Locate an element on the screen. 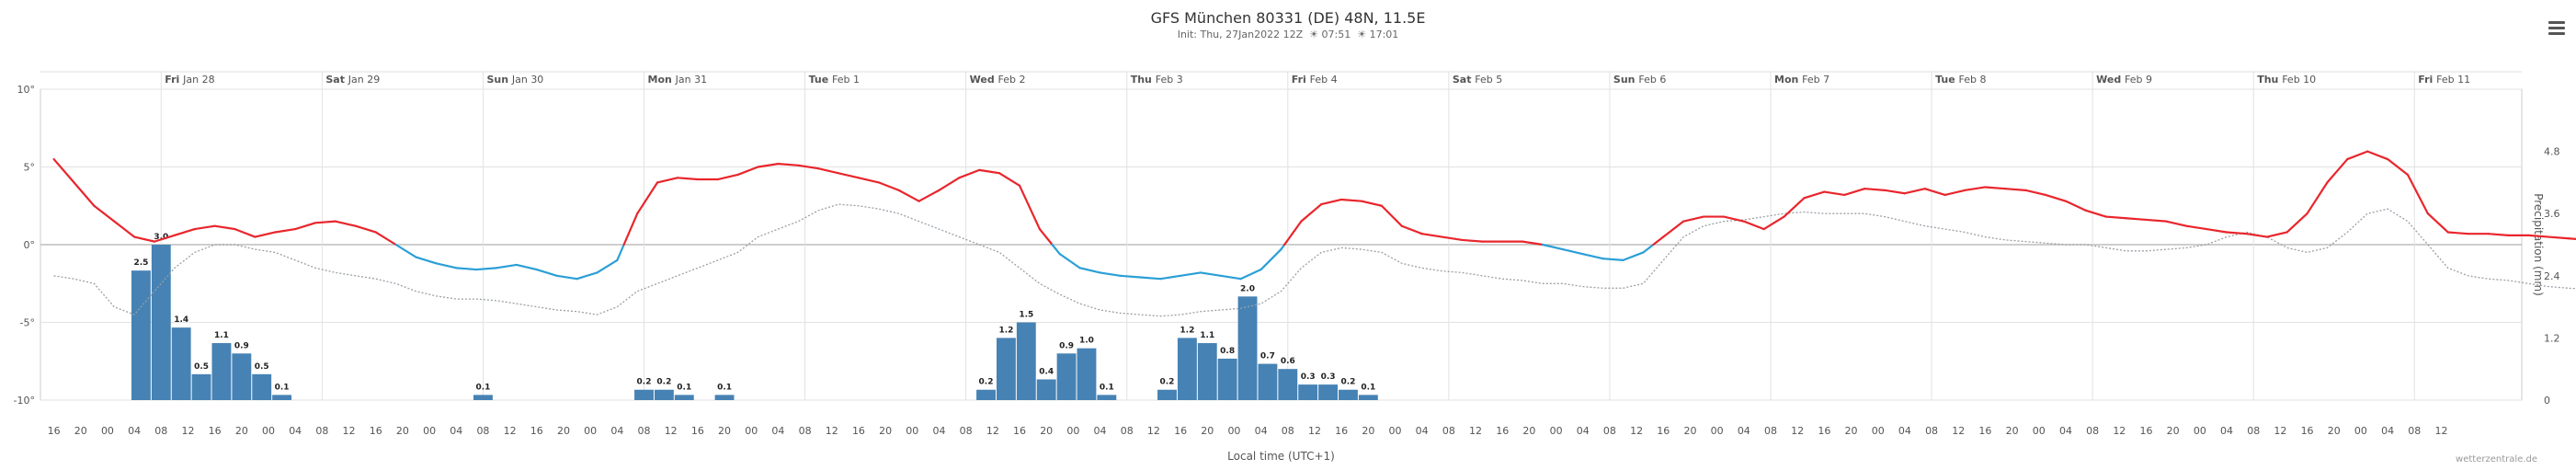 Image resolution: width=2576 pixels, height=470 pixels. y-left-tick: 10° is located at coordinates (26, 90).